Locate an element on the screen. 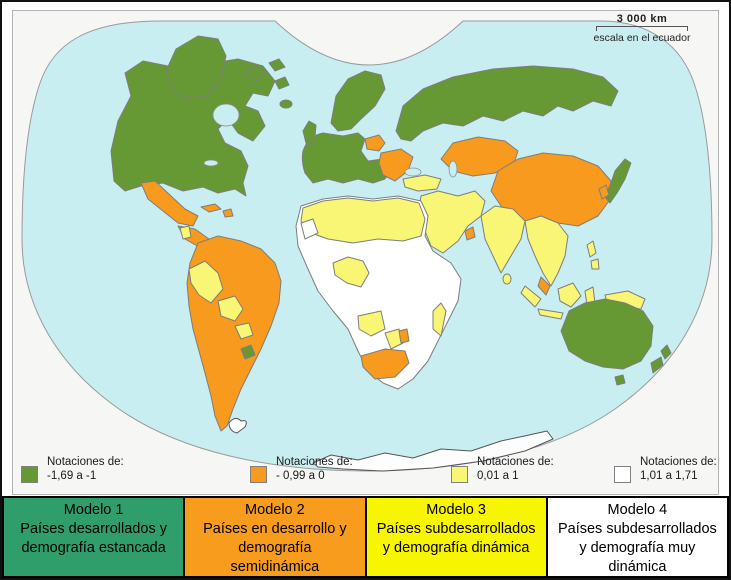 The width and height of the screenshot is (731, 580). region-central-asia is located at coordinates (479, 156).